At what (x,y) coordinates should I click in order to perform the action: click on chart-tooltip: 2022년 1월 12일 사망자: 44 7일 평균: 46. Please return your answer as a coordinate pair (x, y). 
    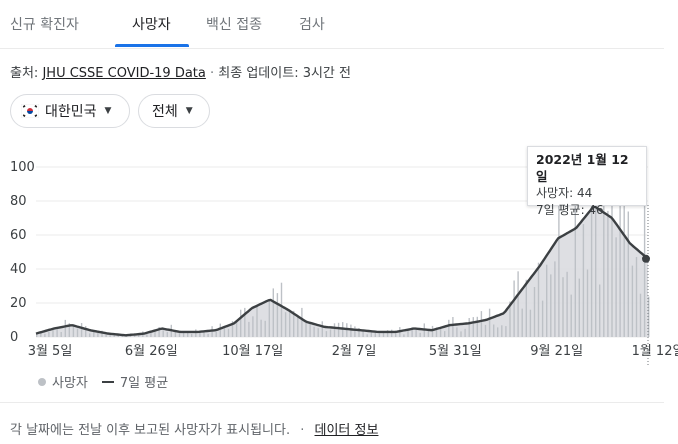
    Looking at the image, I should click on (587, 181).